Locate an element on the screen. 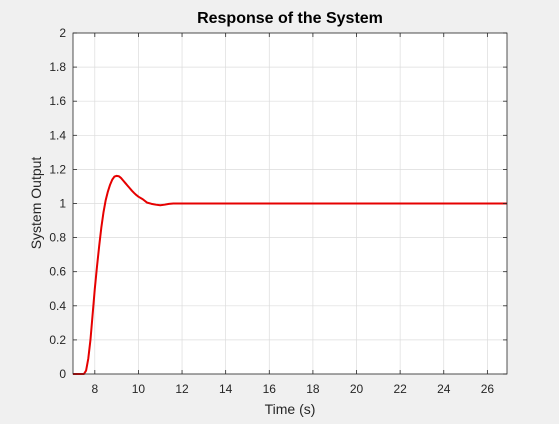 The height and width of the screenshot is (424, 559). y-axis-label: System Output is located at coordinates (36, 203).